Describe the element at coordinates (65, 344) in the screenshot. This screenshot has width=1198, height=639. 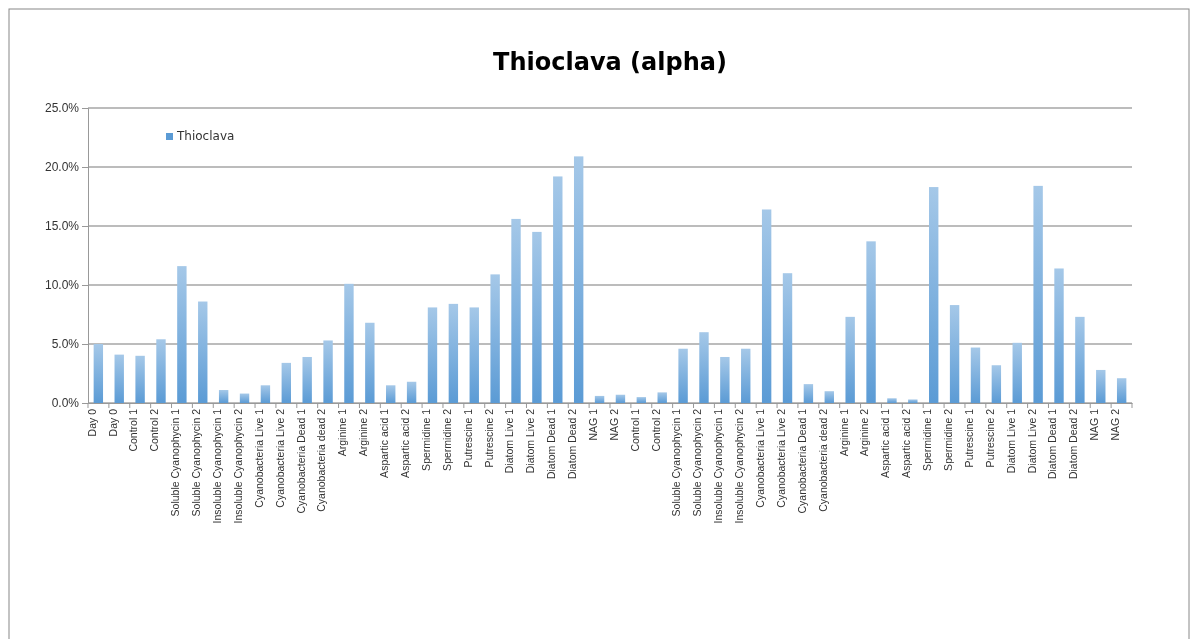
I see `y-tick-label: 5.0%` at that location.